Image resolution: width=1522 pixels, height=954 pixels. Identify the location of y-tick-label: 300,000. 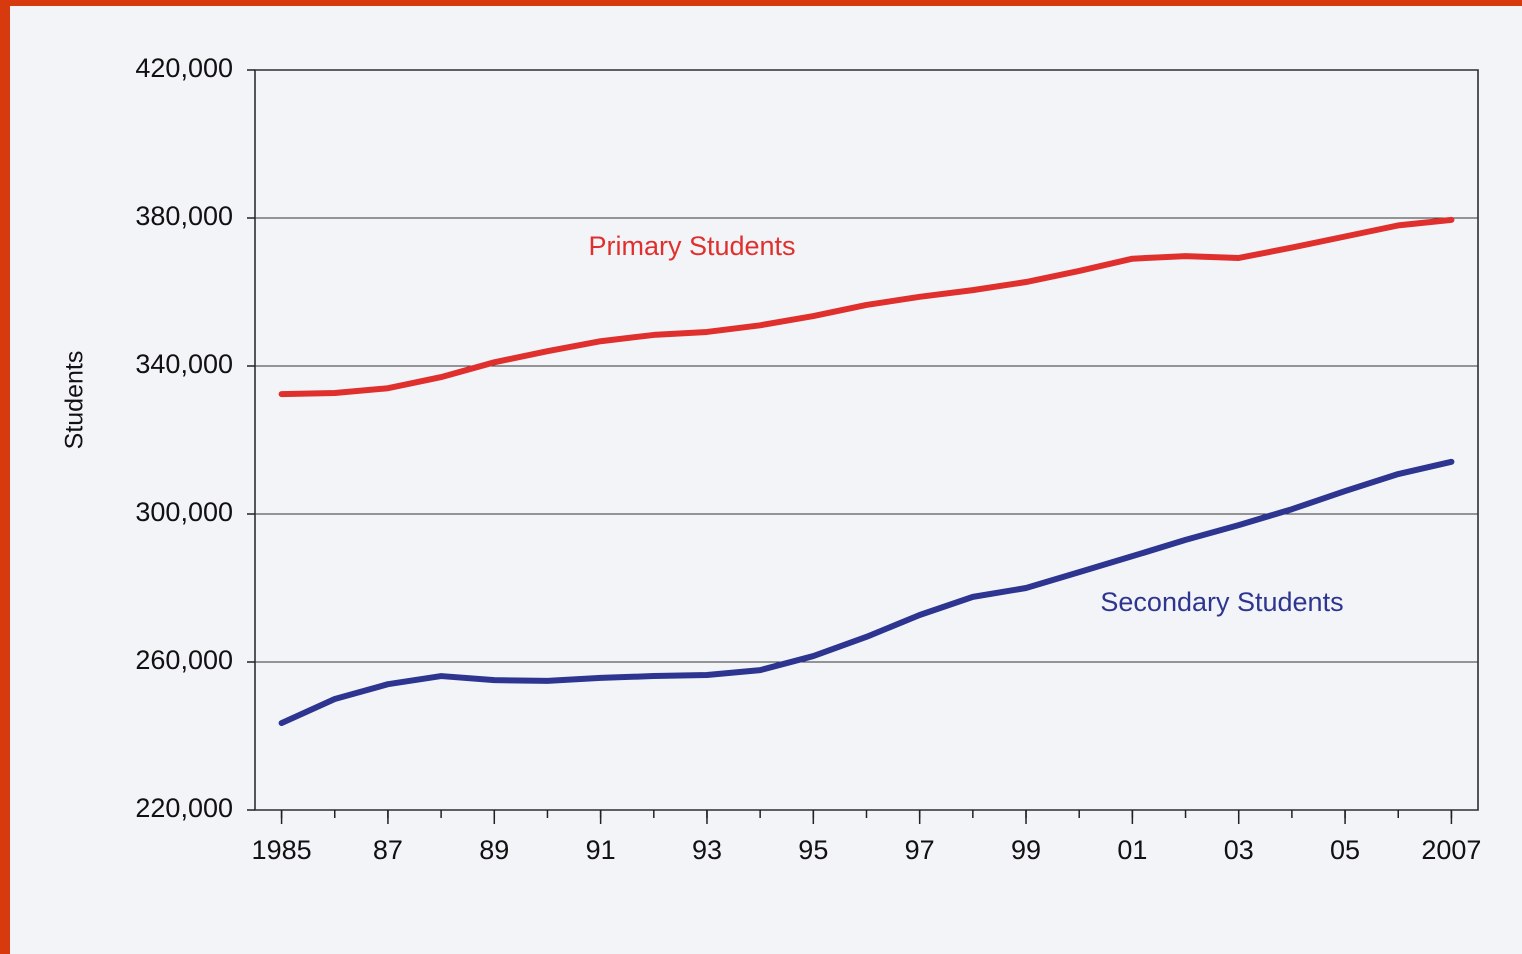
(184, 512).